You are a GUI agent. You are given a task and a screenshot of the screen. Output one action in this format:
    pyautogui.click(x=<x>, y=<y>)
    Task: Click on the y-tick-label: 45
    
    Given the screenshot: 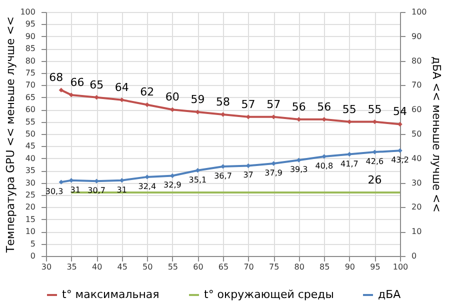 What is the action you would take?
    pyautogui.click(x=30, y=146)
    